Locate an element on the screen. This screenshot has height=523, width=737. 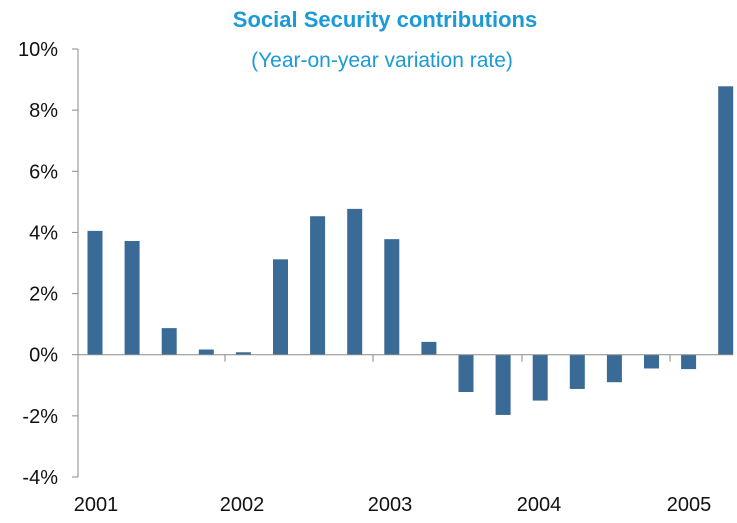
y-tick-label: 10% is located at coordinates (38, 50).